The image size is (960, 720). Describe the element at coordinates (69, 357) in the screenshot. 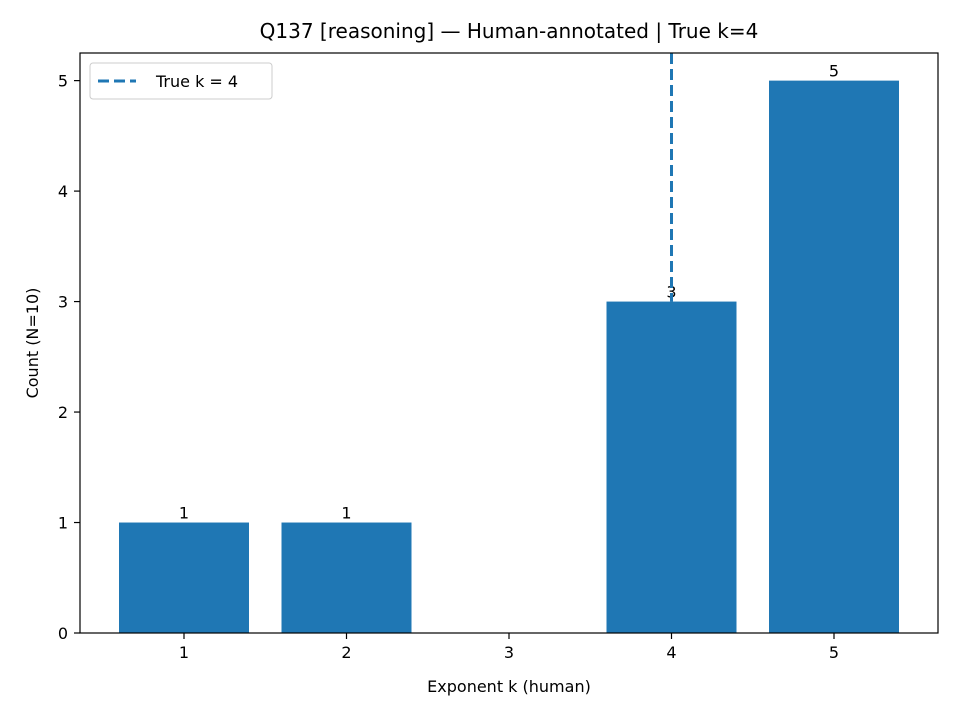

I see `y-axis-ticks: 0 1 2 3 4 5` at that location.